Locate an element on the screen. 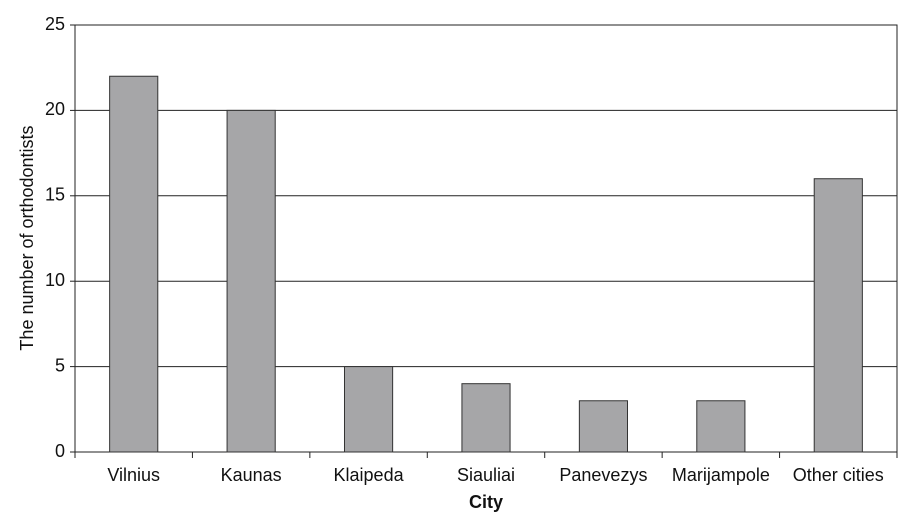 The image size is (919, 520). x-tick-label: Marijampole is located at coordinates (721, 475).